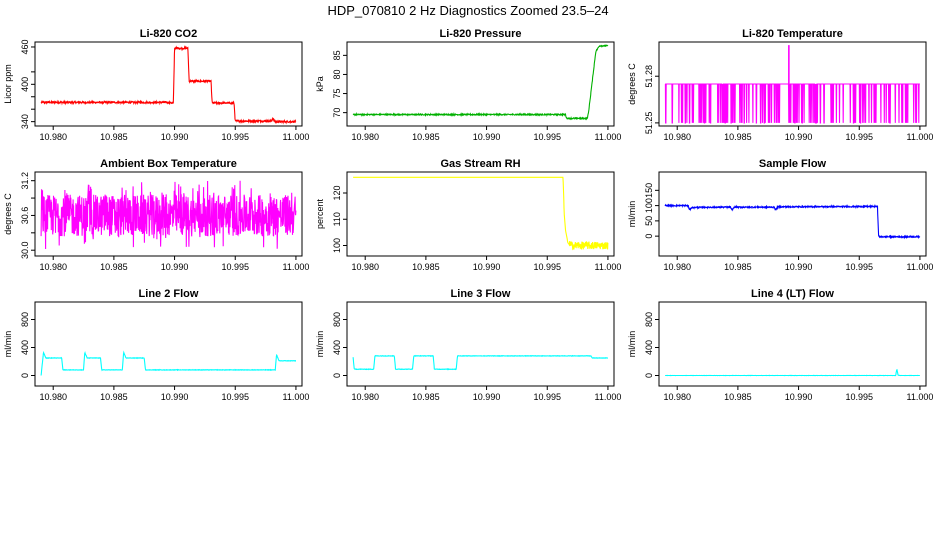 The height and width of the screenshot is (540, 936). I want to click on y-tick-label: 50, so click(649, 221).